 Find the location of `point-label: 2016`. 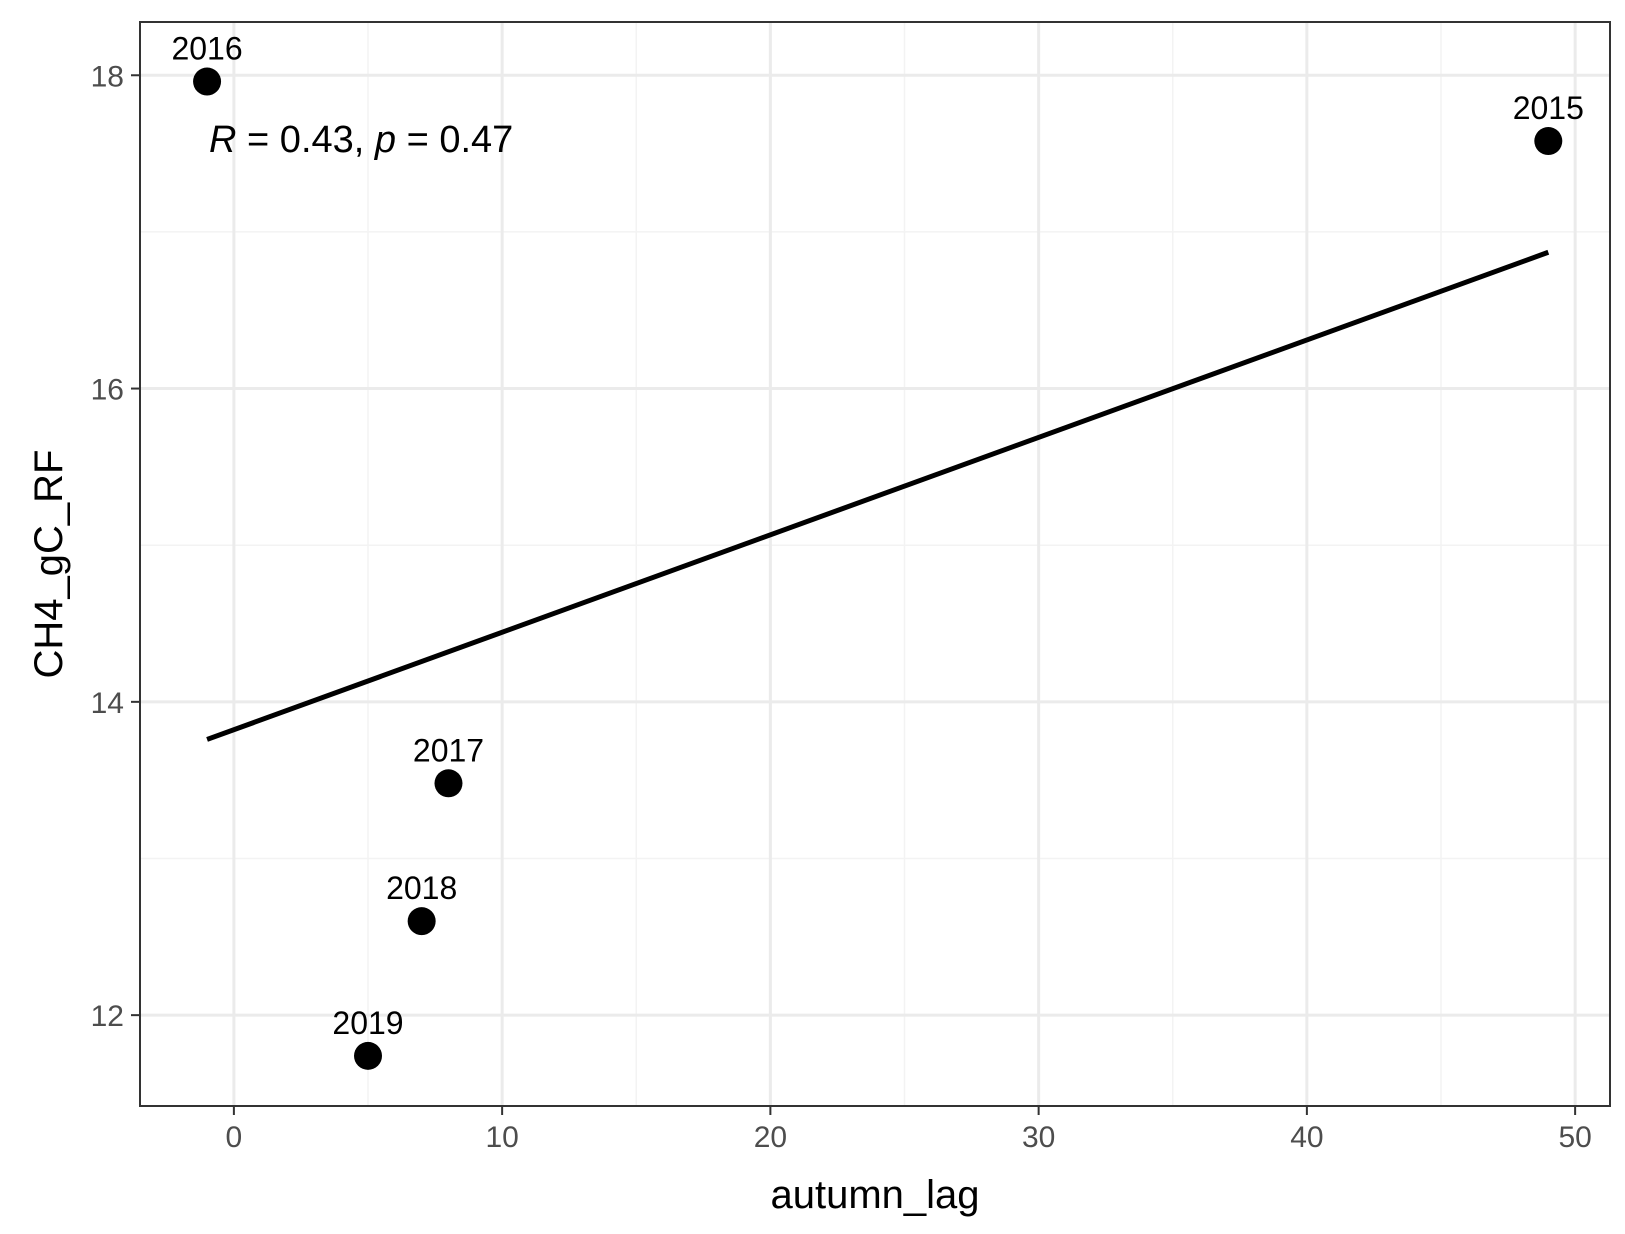

point-label: 2016 is located at coordinates (206, 49).